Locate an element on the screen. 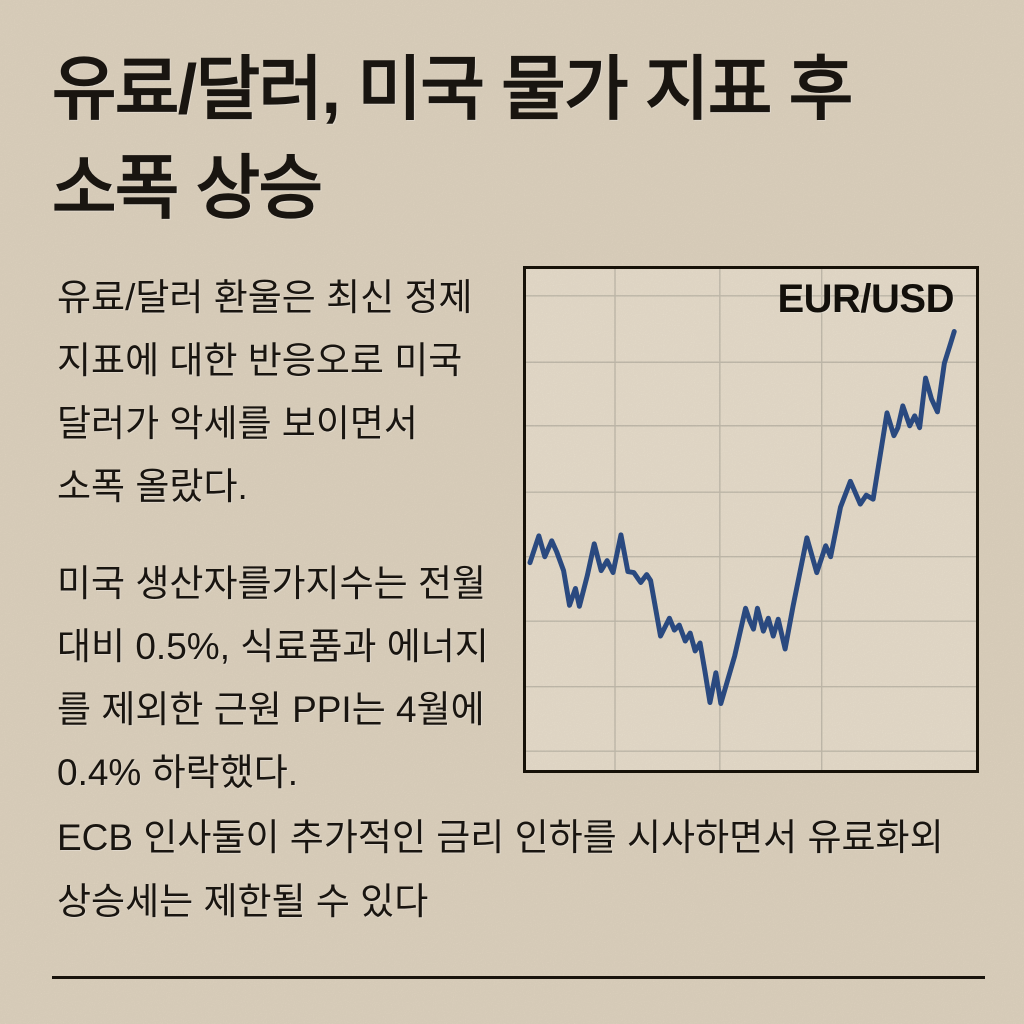  text-line: ECB 인사둘이 추가적인 금리 인하를 시사하면서 유료화외 is located at coordinates (500, 837).